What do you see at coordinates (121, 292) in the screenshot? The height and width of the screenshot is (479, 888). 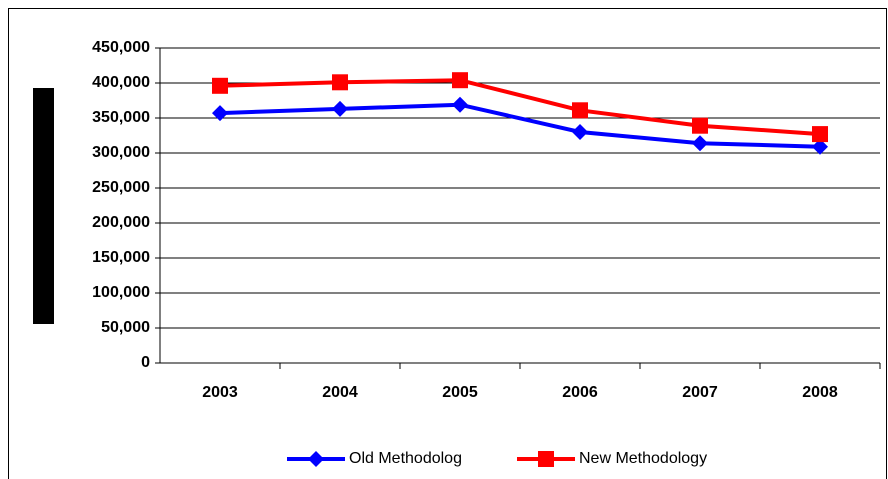 I see `y-tick-label: 100,000` at bounding box center [121, 292].